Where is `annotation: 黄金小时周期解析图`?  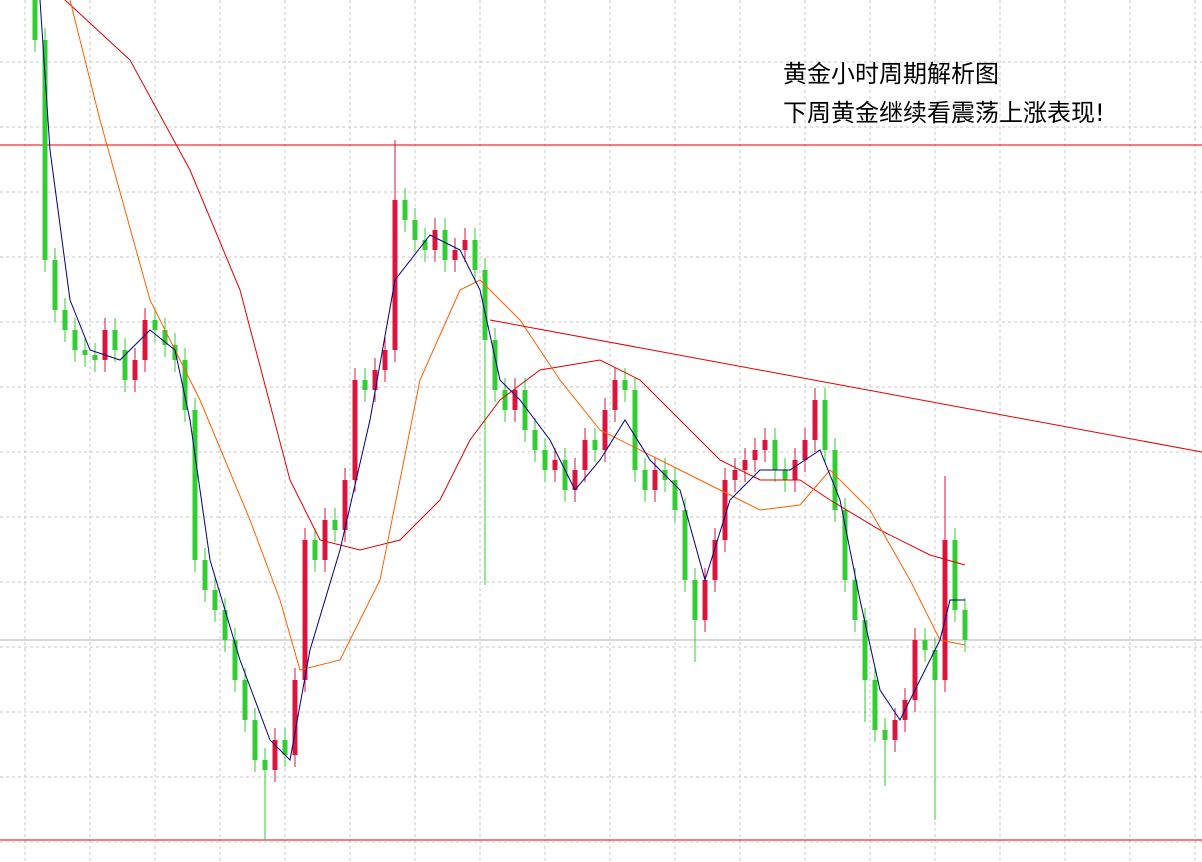
annotation: 黄金小时周期解析图 is located at coordinates (891, 74).